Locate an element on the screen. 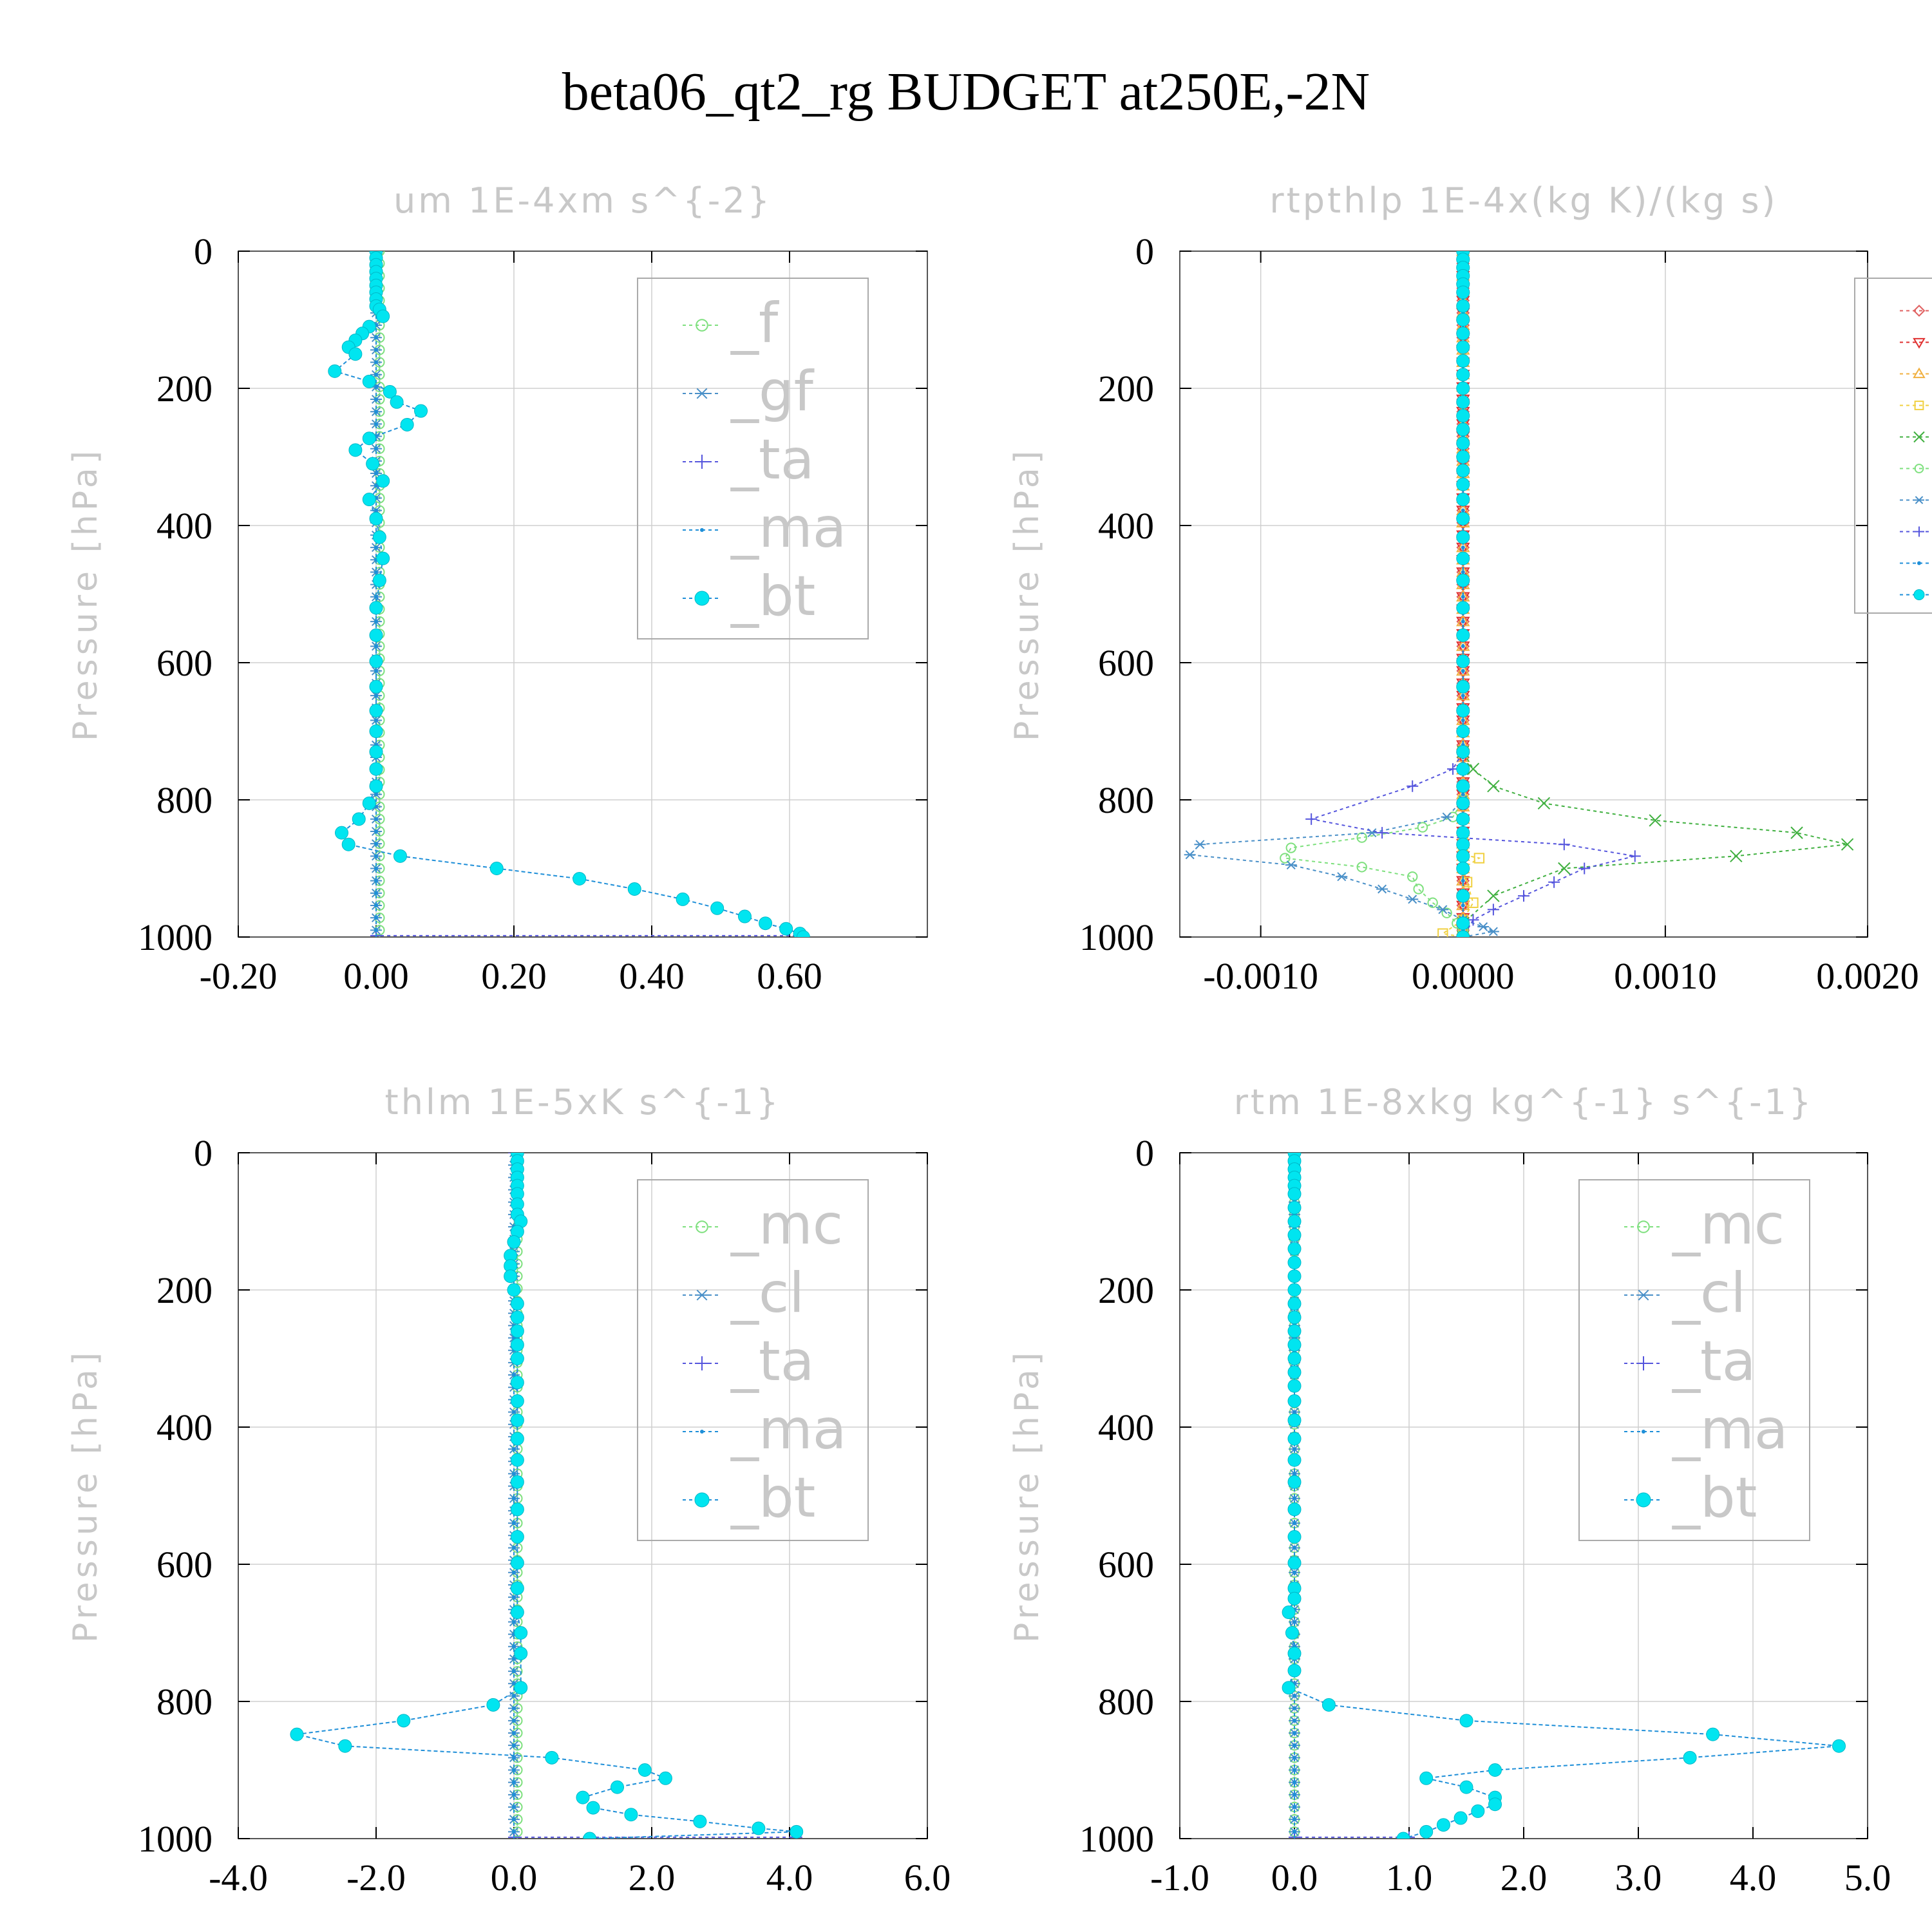 The width and height of the screenshot is (1932, 1932). x-tick-label: -2.0 is located at coordinates (376, 1878).